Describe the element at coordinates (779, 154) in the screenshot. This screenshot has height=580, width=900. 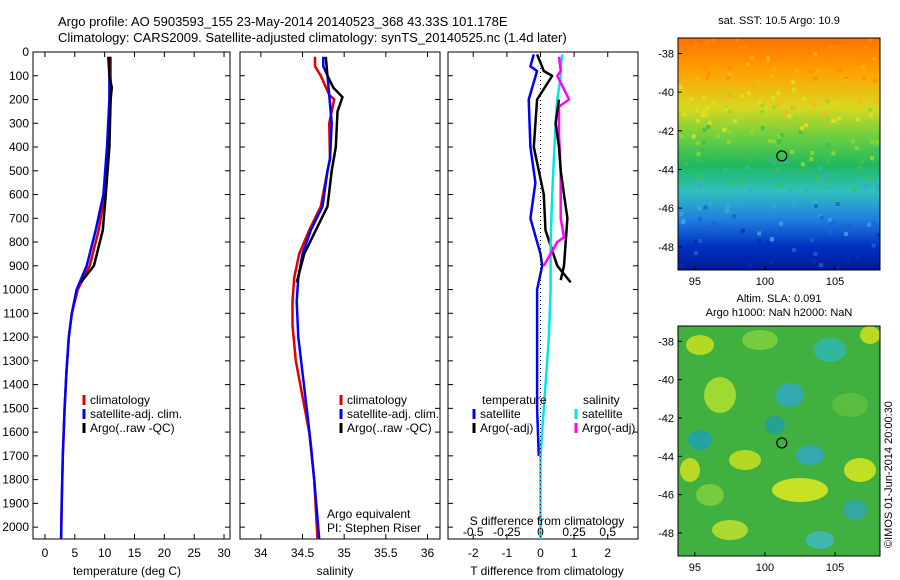
I see `sst-map-field` at that location.